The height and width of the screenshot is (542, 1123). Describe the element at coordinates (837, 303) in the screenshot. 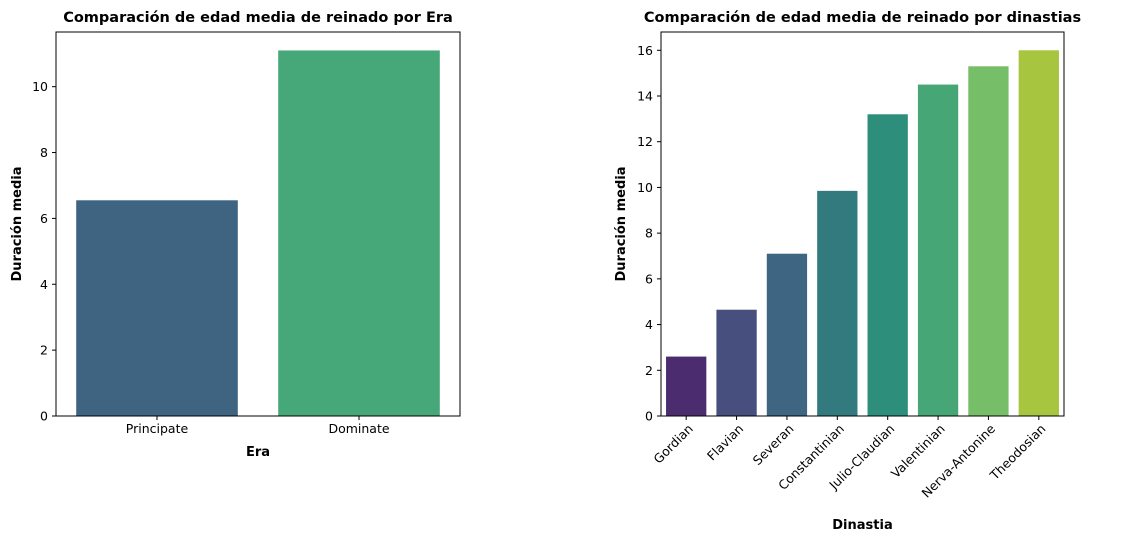

I see `bar-constantinian` at that location.